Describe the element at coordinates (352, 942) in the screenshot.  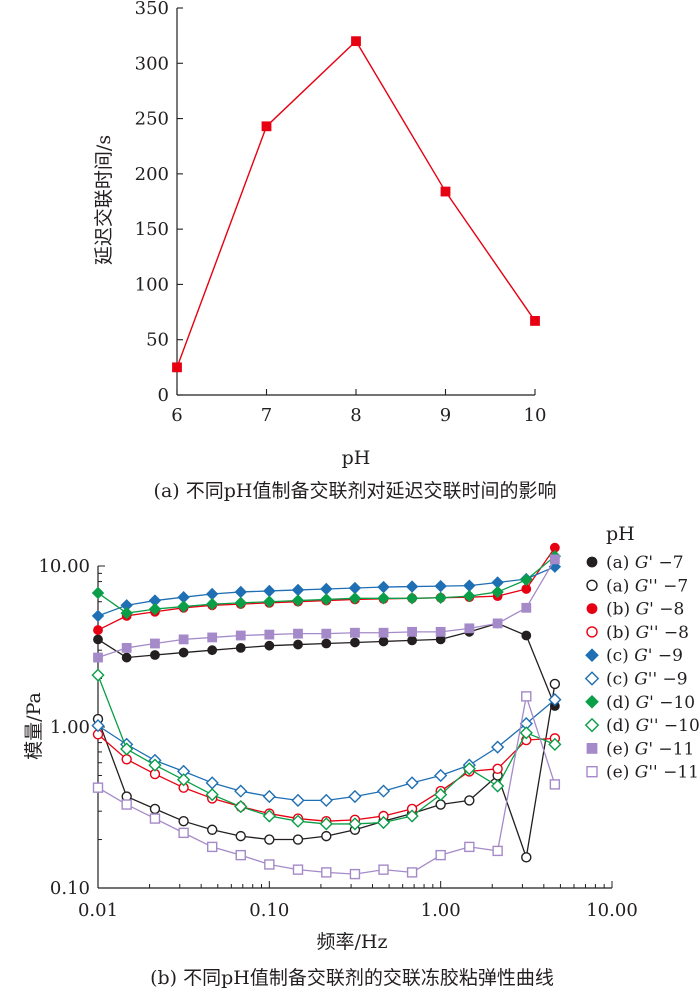
I see `chart-b-x-axis-label: 频率/Hz` at that location.